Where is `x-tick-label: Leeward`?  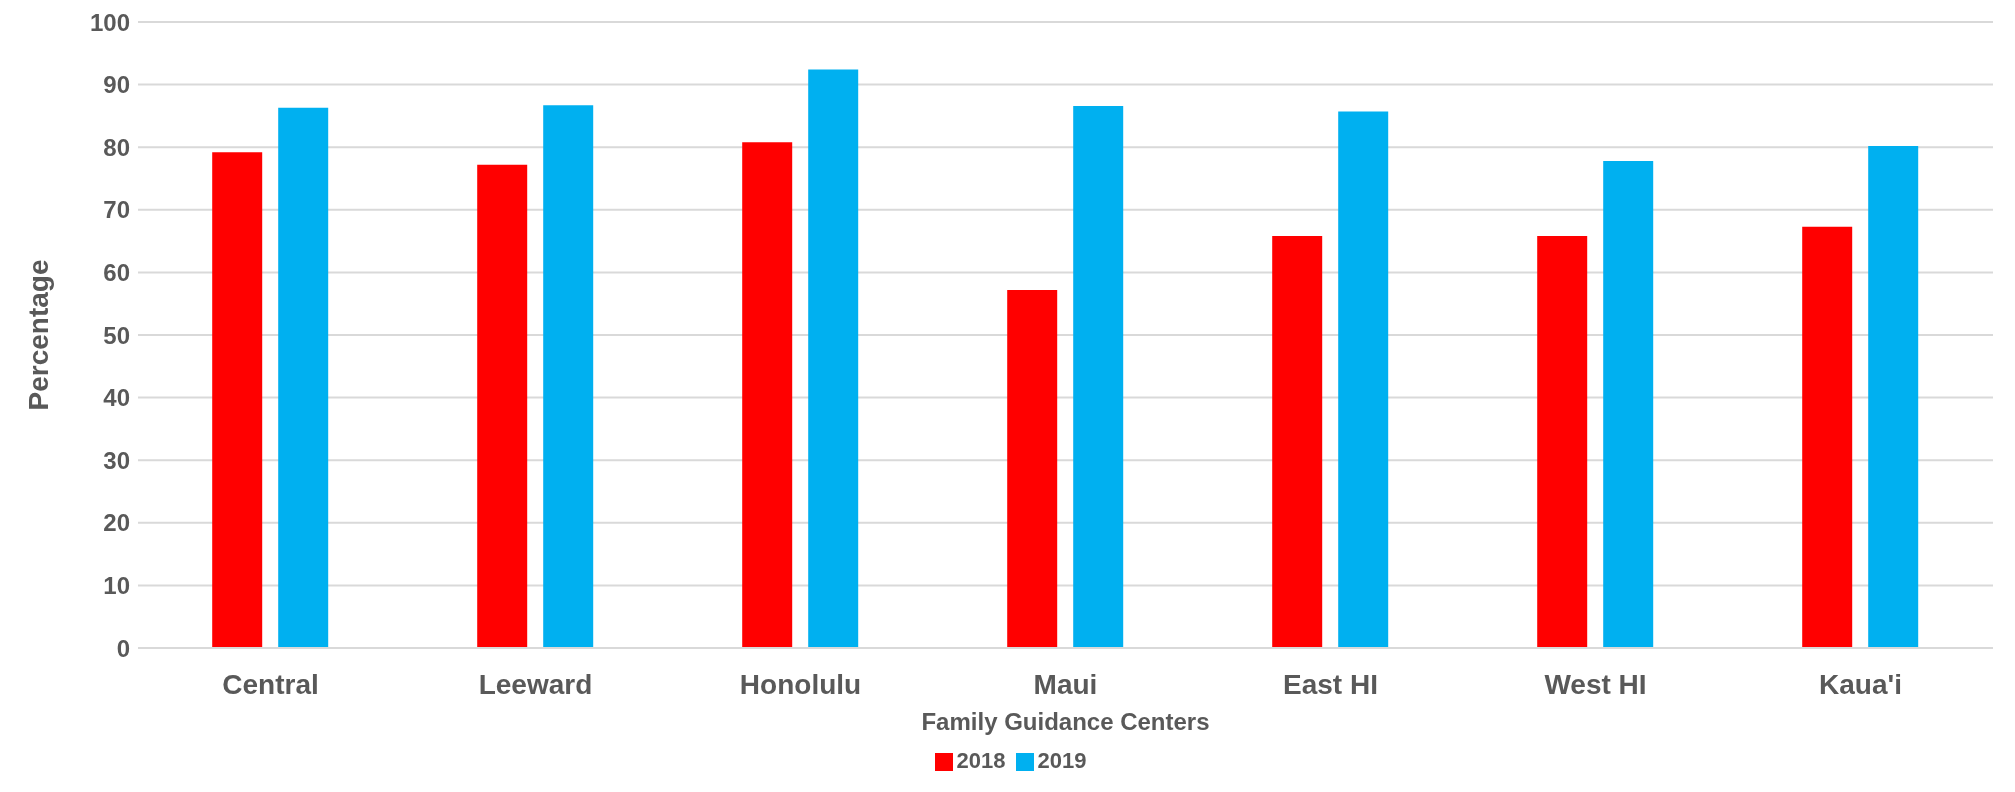
x-tick-label: Leeward is located at coordinates (535, 684).